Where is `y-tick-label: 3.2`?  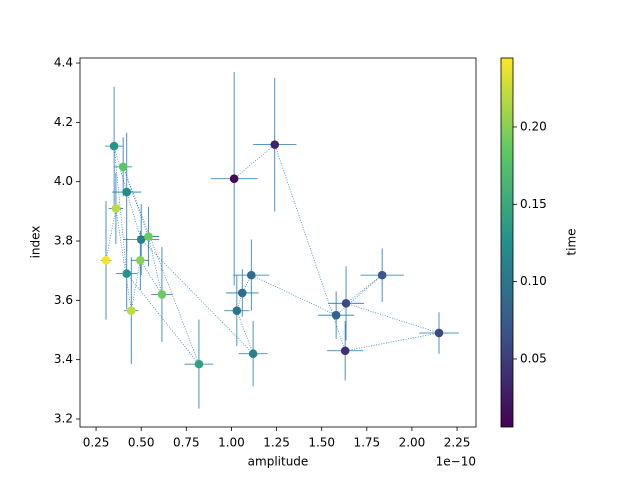
y-tick-label: 3.2 is located at coordinates (63, 418).